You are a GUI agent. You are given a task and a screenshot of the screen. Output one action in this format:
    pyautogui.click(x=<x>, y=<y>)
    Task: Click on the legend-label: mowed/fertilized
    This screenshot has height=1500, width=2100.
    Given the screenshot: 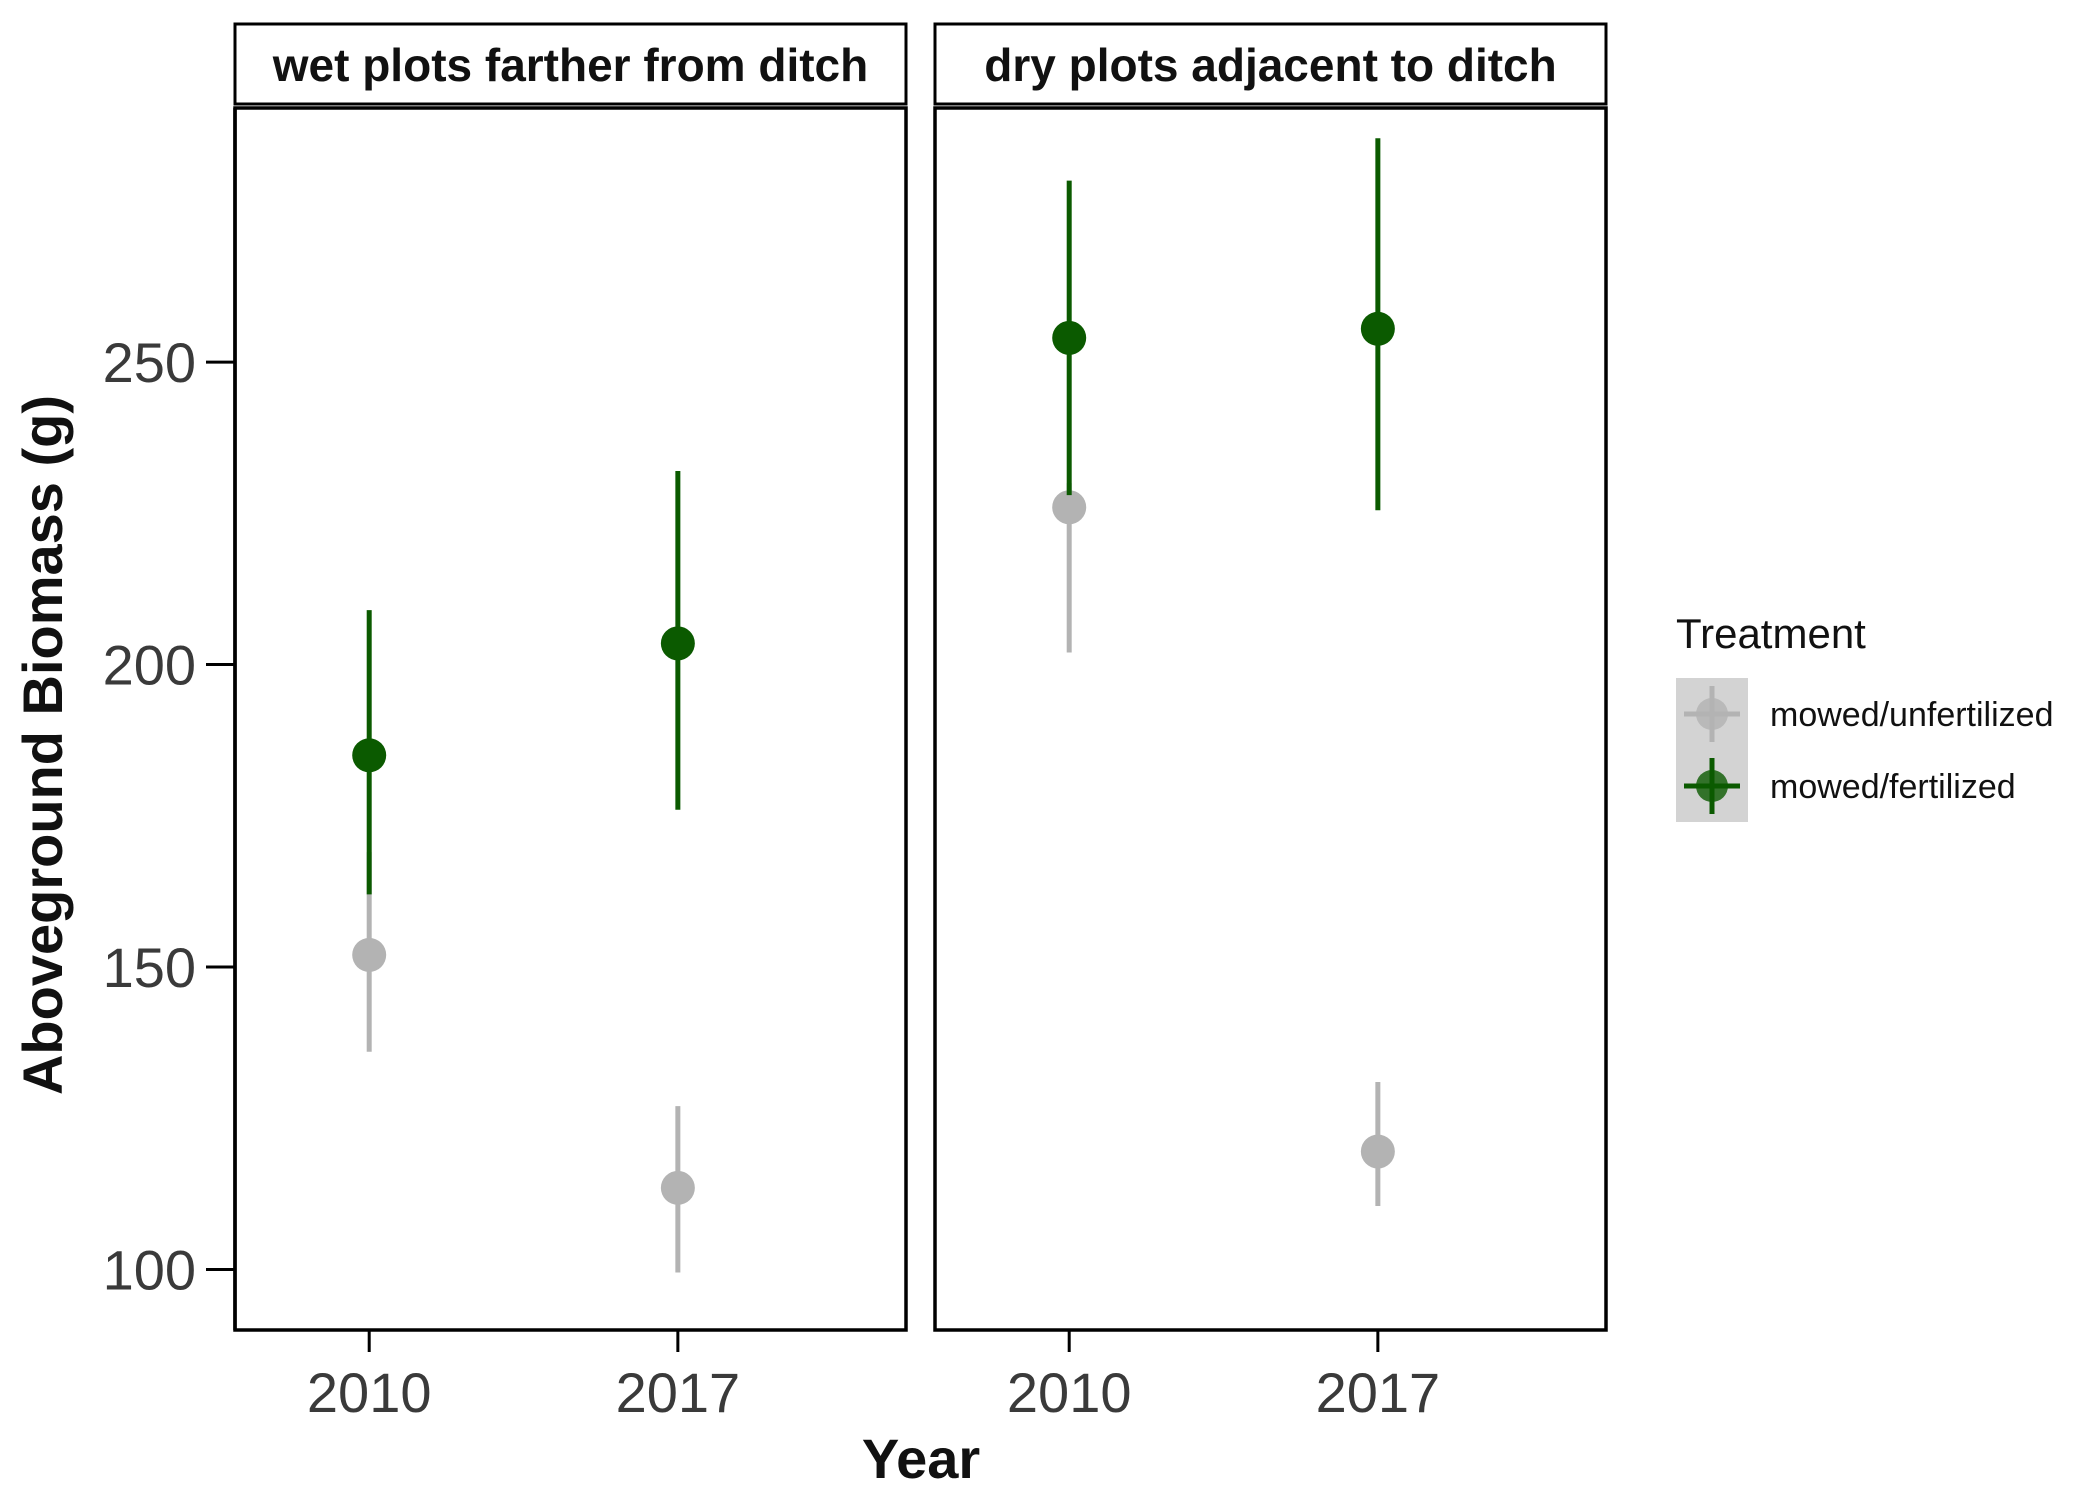 What is the action you would take?
    pyautogui.click(x=1893, y=787)
    